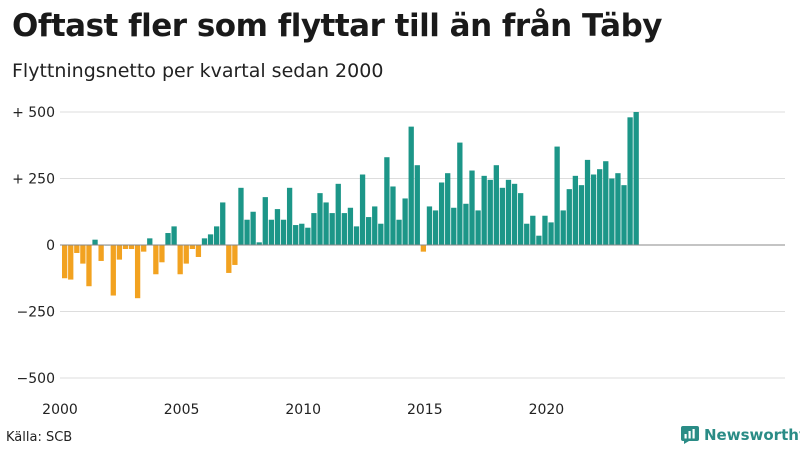 This screenshot has height=450, width=800. I want to click on x-tick-label: 2020, so click(547, 410).